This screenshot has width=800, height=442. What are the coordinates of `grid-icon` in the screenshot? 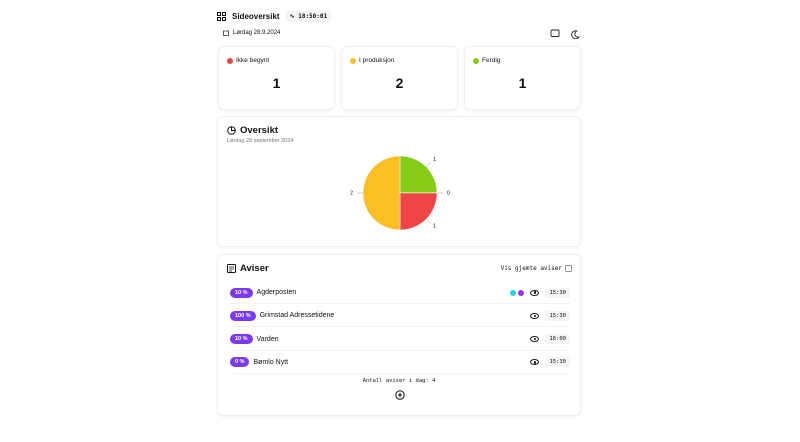 It's located at (221, 16).